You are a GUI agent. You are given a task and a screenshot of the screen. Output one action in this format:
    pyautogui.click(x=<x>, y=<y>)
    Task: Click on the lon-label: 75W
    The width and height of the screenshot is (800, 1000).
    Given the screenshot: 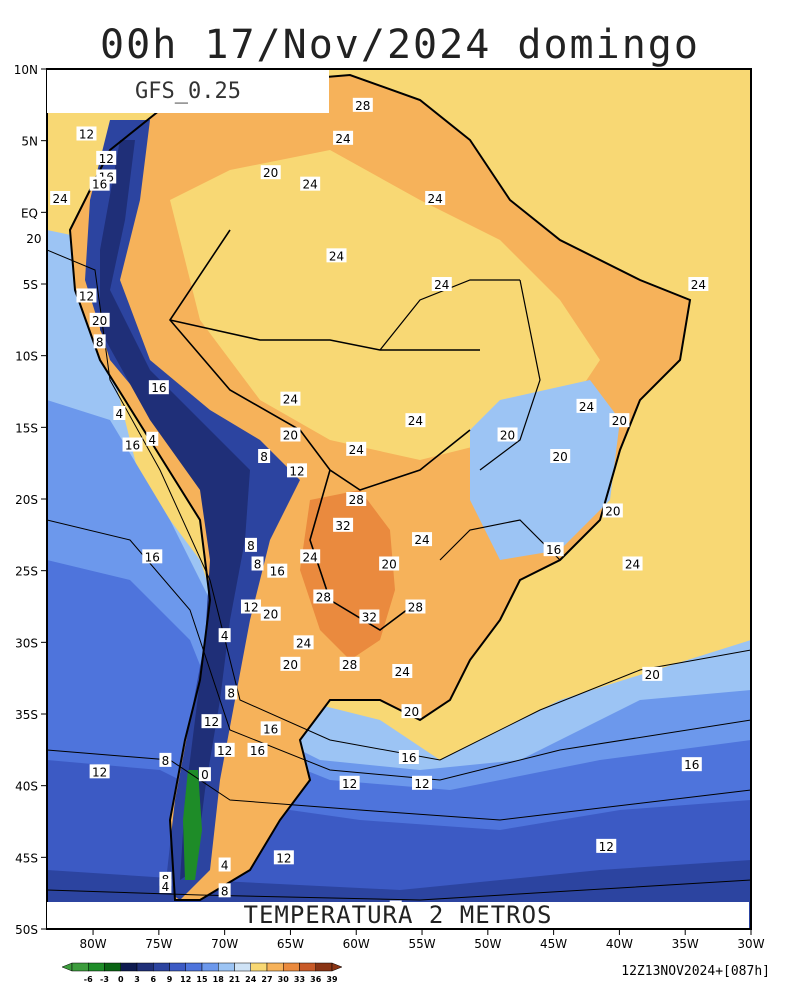 What is the action you would take?
    pyautogui.click(x=158, y=944)
    